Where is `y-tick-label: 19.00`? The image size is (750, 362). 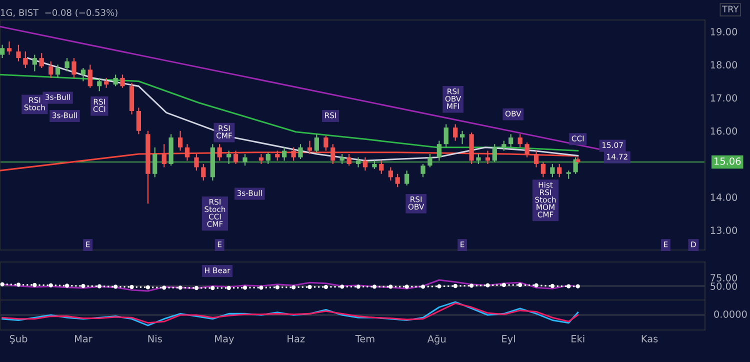
y-tick-label: 19.00 is located at coordinates (724, 32).